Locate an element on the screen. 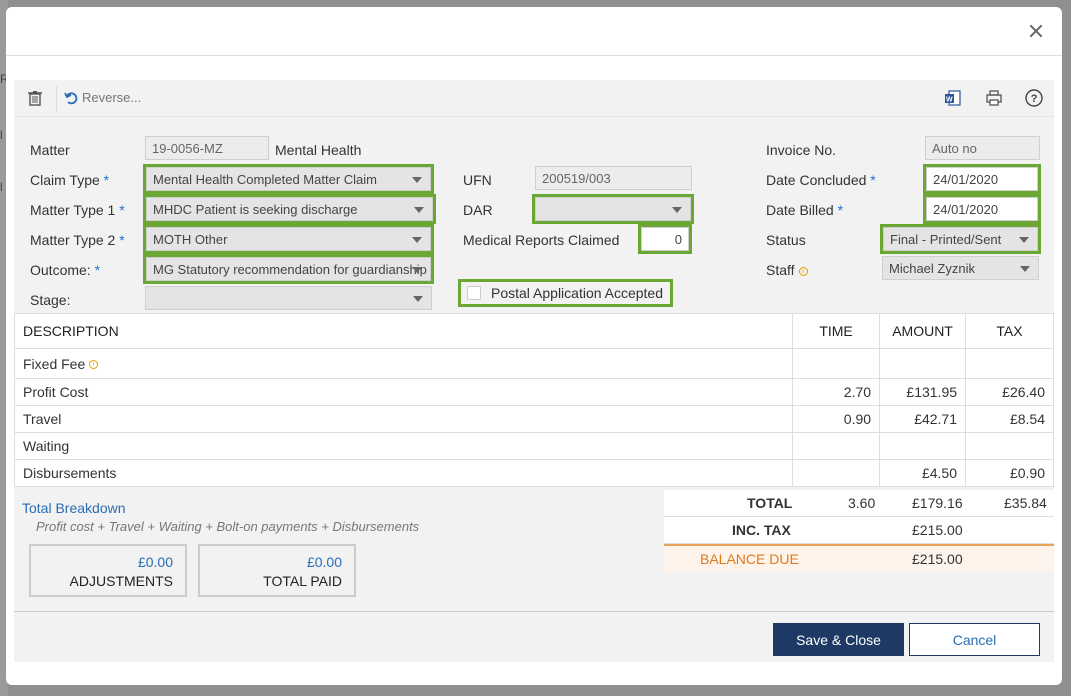 This screenshot has width=1071, height=696. stage-select is located at coordinates (288, 298).